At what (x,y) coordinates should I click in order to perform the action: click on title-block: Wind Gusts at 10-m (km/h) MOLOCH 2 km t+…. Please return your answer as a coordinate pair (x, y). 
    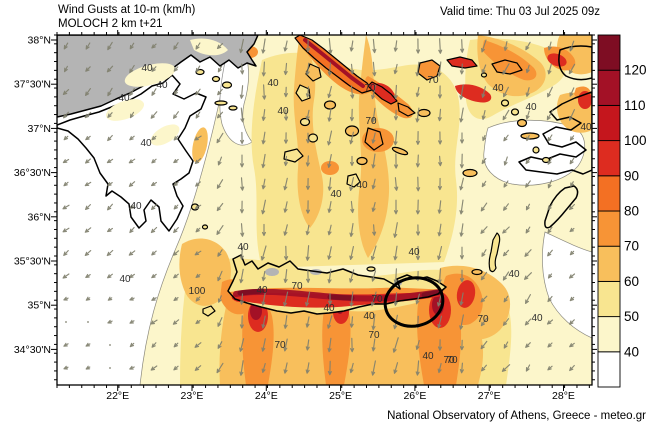
    Looking at the image, I should click on (126, 17).